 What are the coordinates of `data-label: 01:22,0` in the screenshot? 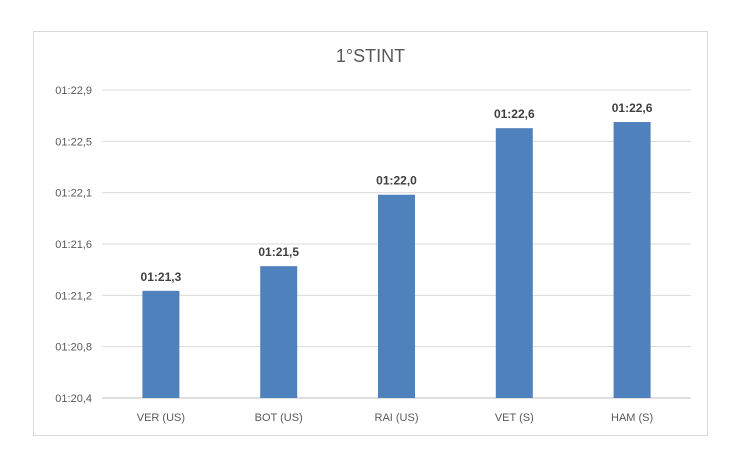 It's located at (396, 181).